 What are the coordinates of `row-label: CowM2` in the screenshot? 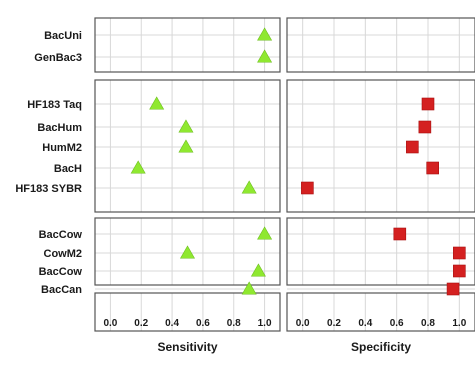 It's located at (63, 254).